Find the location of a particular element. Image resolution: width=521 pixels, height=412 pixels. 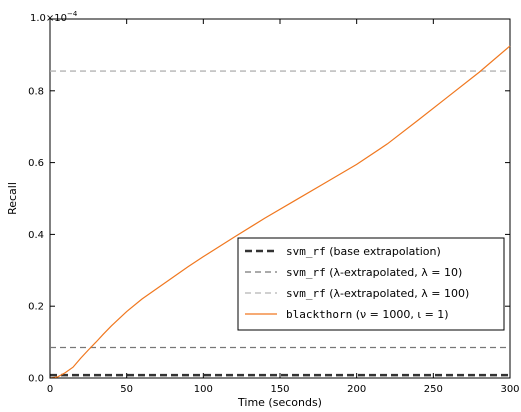

x-tick-label: 50 is located at coordinates (126, 389).